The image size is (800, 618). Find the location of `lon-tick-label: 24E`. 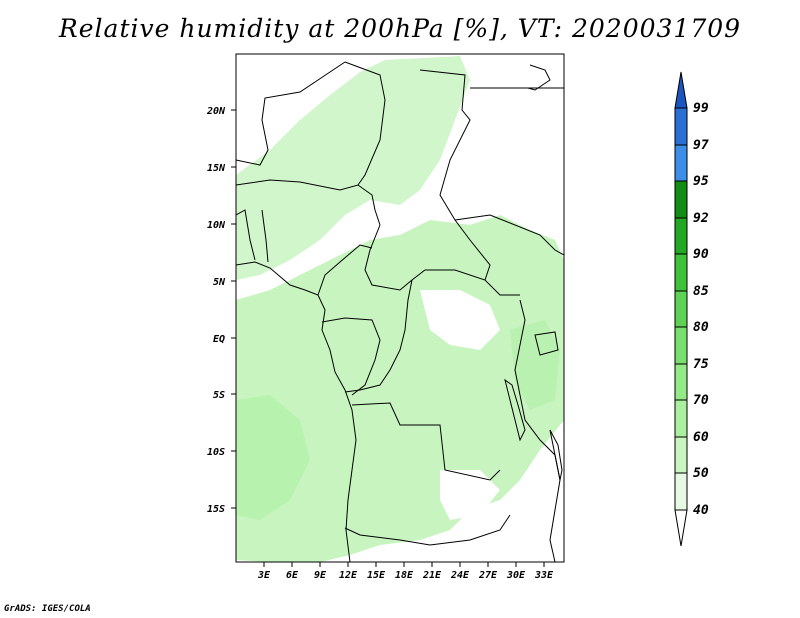

lon-tick-label: 24E is located at coordinates (460, 575).